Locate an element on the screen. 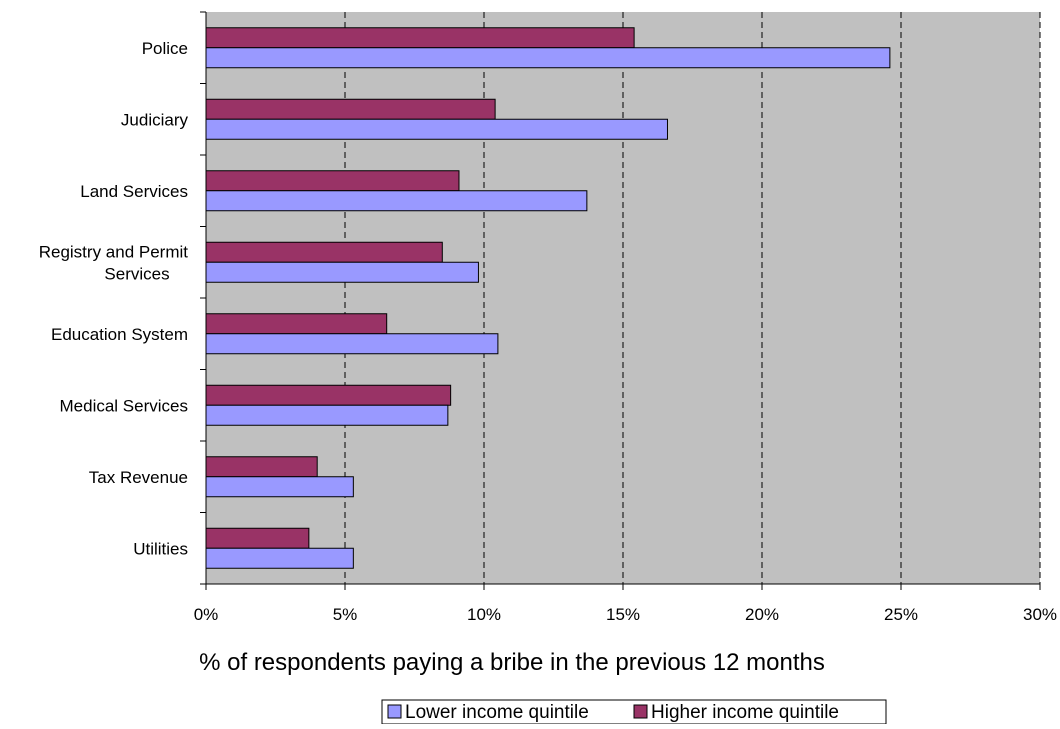 This screenshot has width=1060, height=729. x-tick-label: 0% is located at coordinates (206, 614).